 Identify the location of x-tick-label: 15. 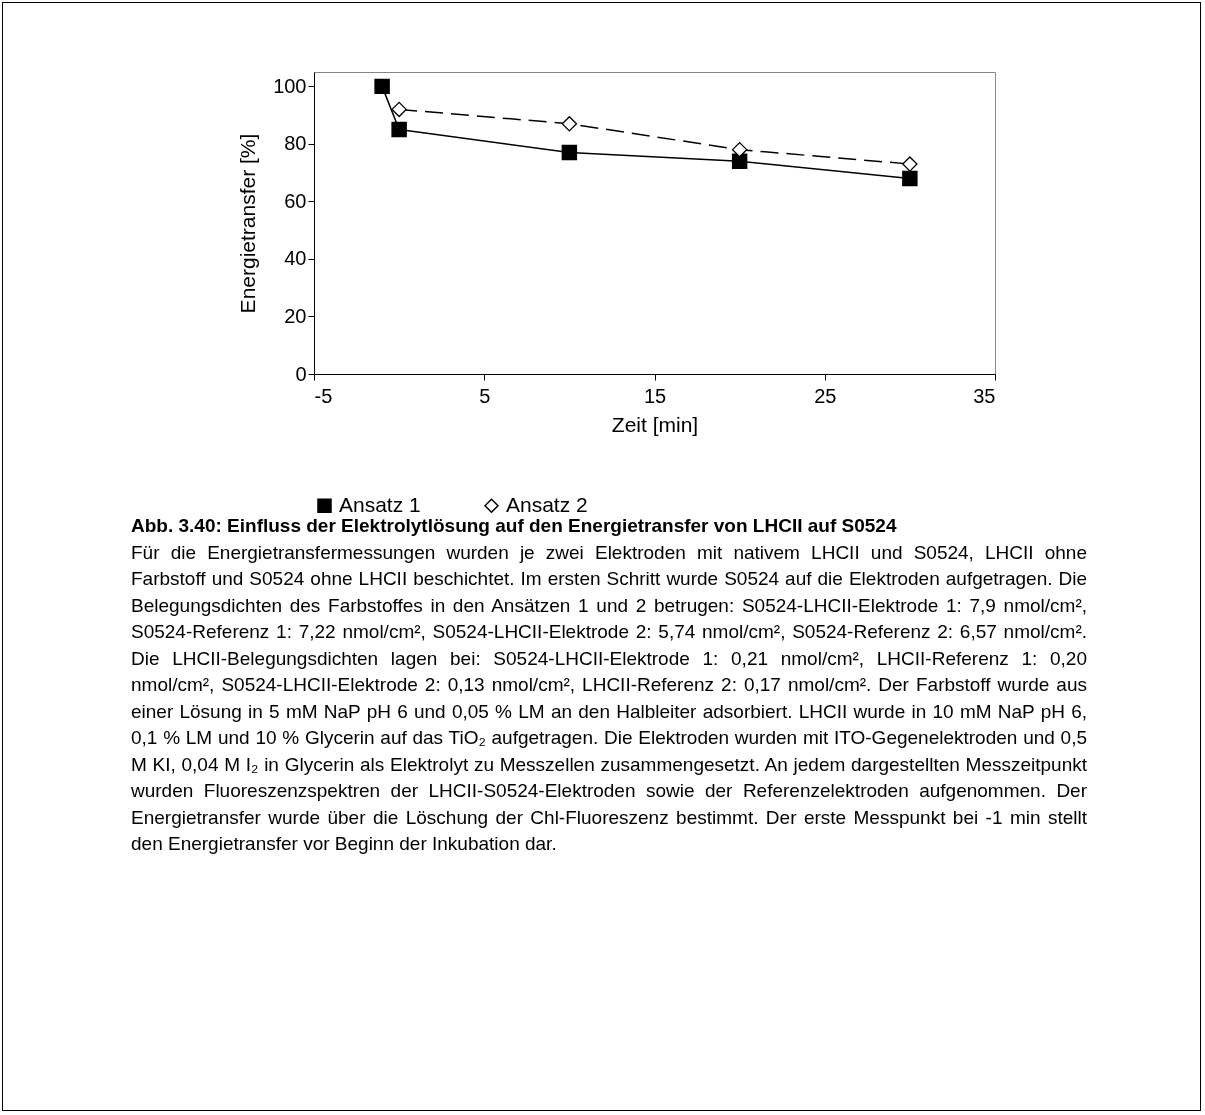
(655, 395).